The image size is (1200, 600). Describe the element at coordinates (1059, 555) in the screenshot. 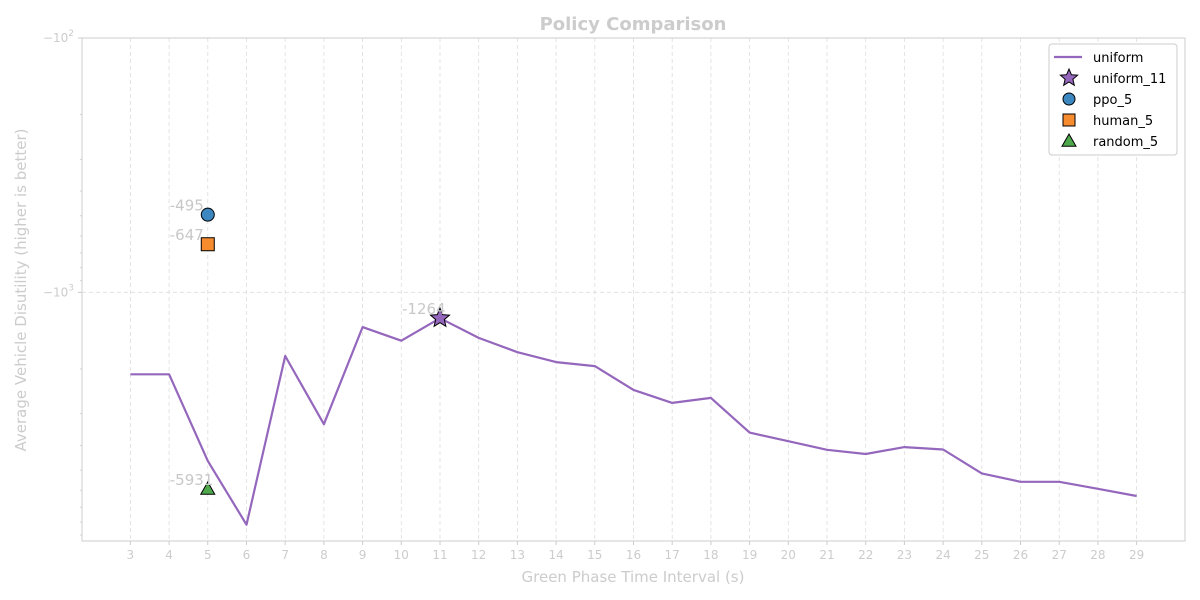

I see `x-tick-label: 27` at that location.